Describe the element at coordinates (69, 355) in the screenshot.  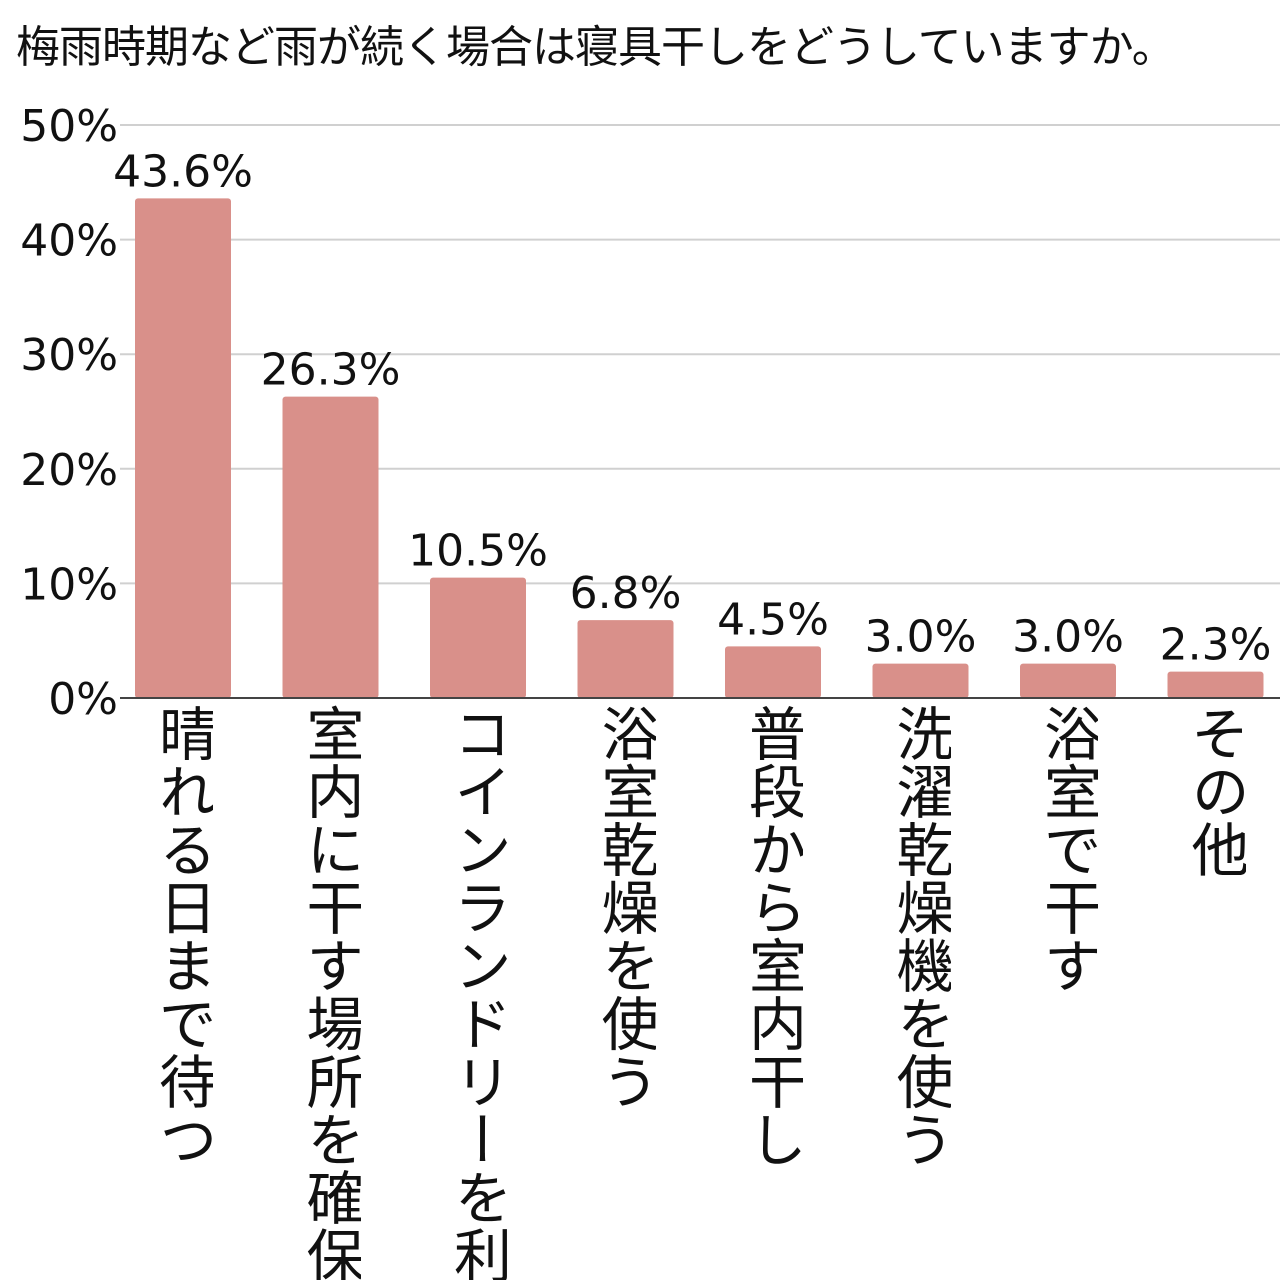
I see `y-tick-label: 30%` at that location.